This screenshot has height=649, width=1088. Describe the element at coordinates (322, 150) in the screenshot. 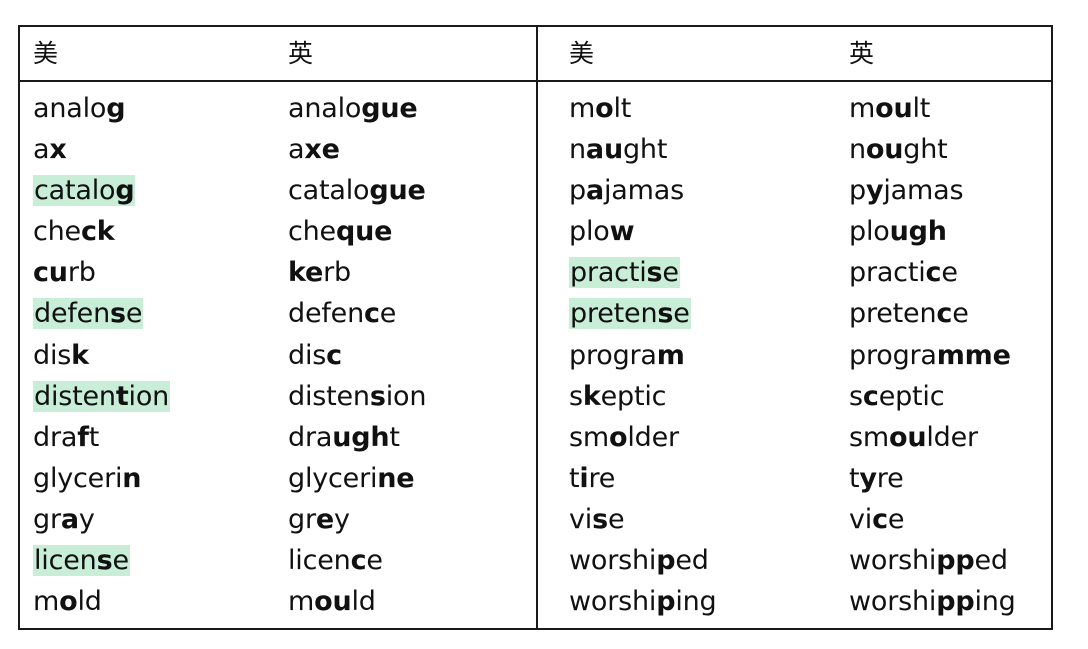

I see `spelling-difference: xe` at that location.